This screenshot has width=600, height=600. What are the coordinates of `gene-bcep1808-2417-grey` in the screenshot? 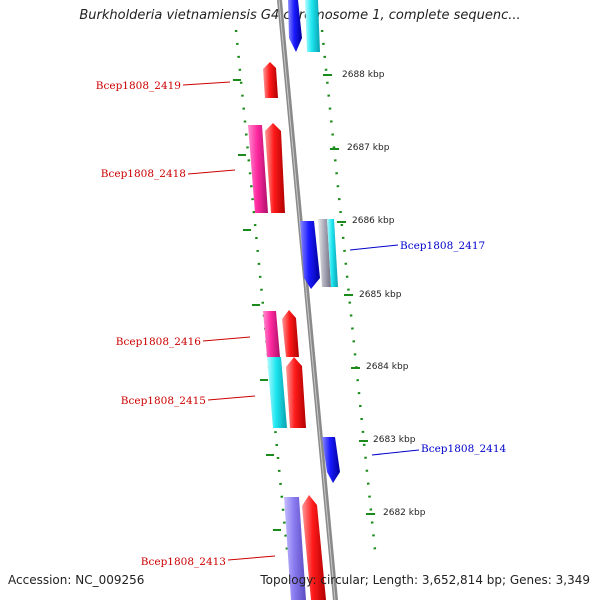 It's located at (324, 253).